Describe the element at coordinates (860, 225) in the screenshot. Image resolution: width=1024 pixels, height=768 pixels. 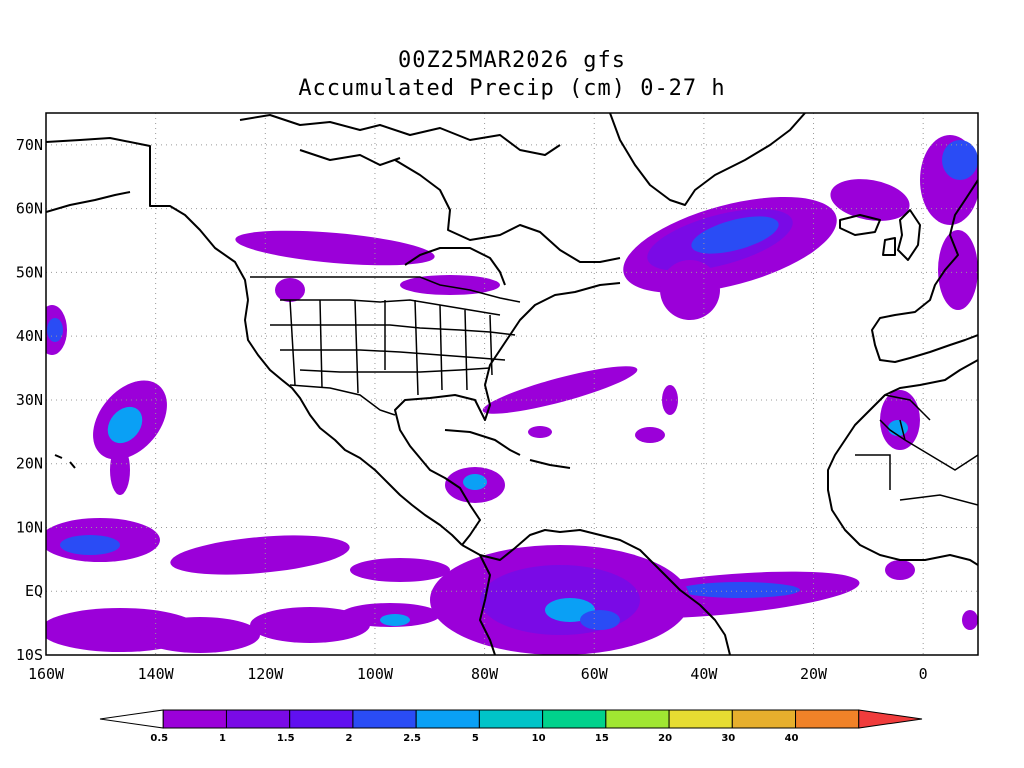
I see `coast-iceland` at that location.